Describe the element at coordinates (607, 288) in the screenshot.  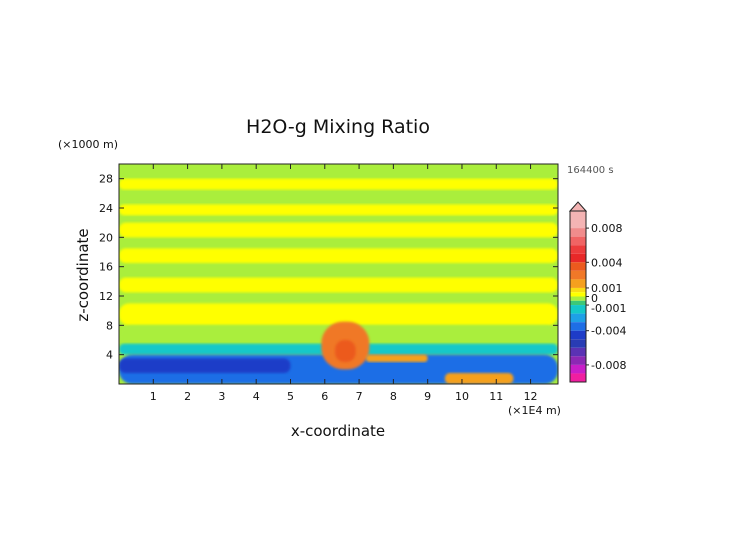
I see `colorbar-tick-label: 0.001` at that location.